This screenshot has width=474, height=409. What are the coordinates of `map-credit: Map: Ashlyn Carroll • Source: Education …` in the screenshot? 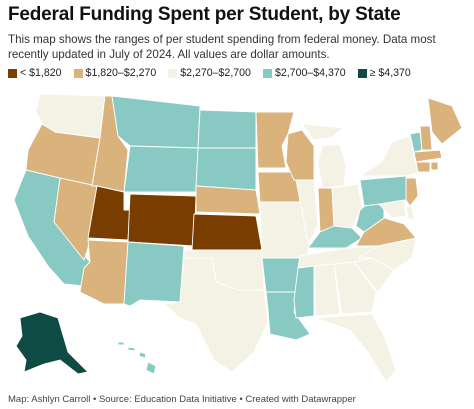 It's located at (182, 399).